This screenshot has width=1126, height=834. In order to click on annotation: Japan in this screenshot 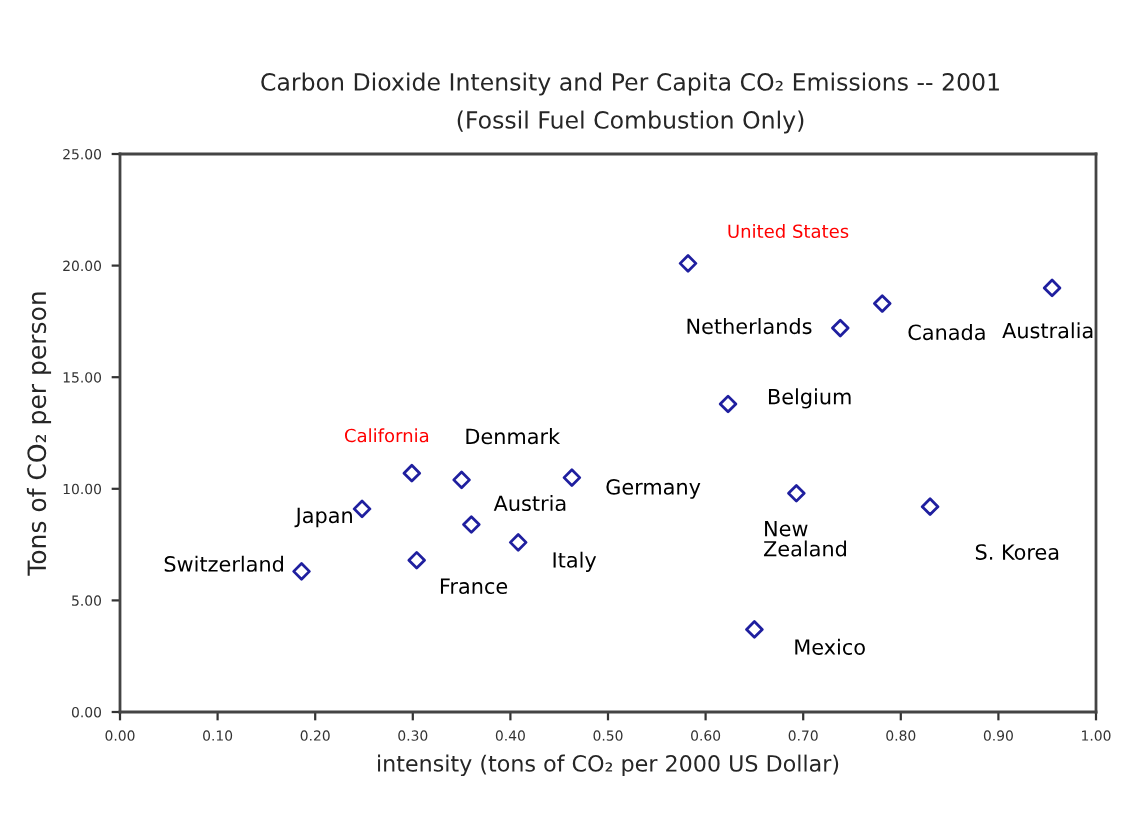, I will do `click(323, 517)`.